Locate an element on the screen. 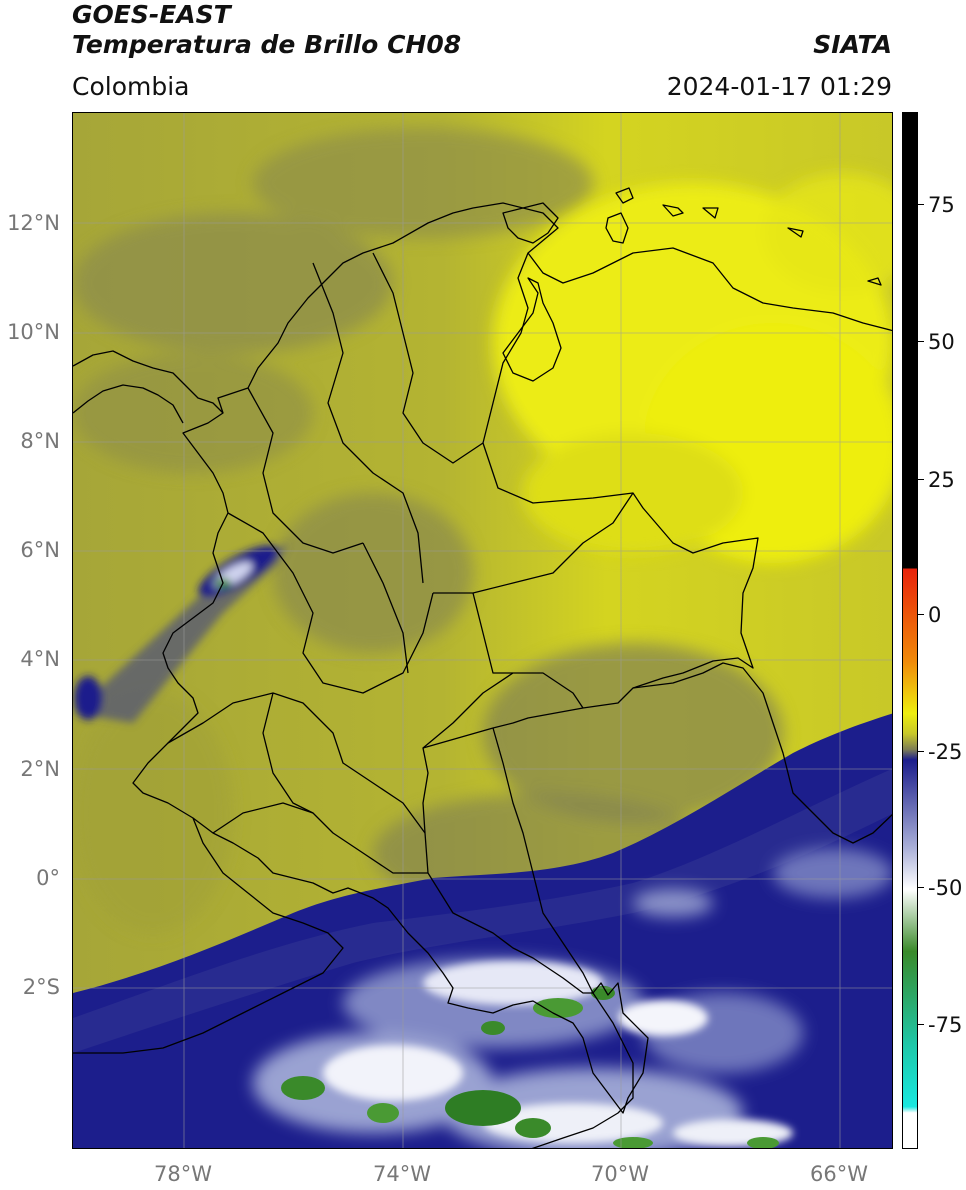 The width and height of the screenshot is (966, 1190). region-label: Colombia is located at coordinates (131, 86).